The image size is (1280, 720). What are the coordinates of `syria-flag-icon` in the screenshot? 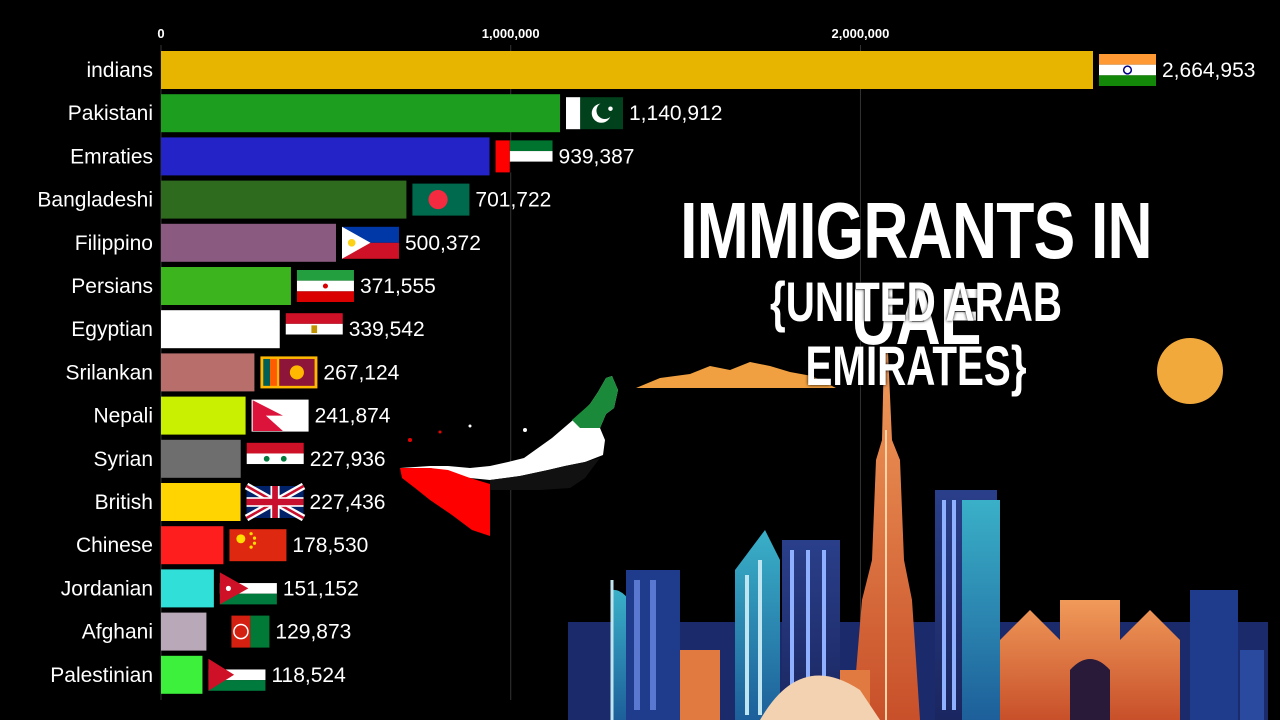 It's located at (275, 458).